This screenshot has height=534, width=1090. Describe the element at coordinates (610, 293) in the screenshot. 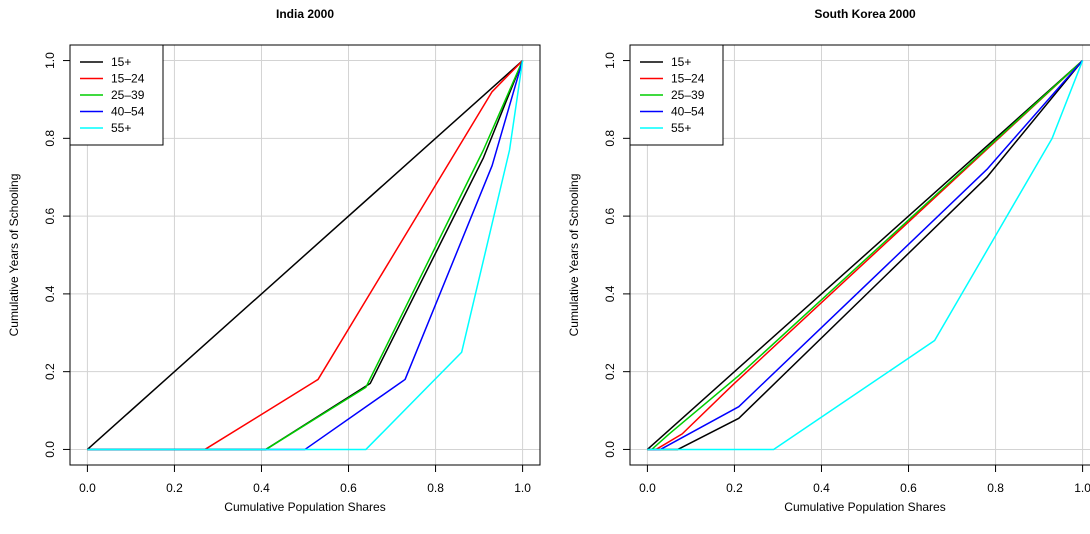

I see `korea-y-tick-label: 0.4` at that location.